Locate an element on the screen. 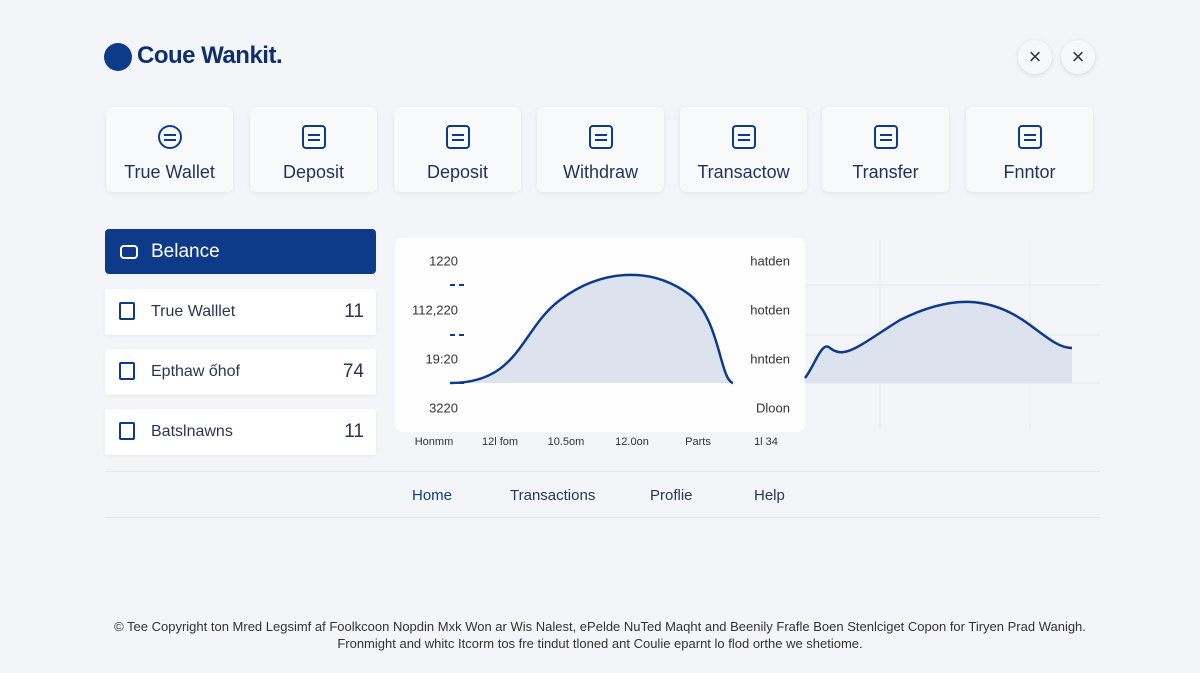  y-label: 112,220 is located at coordinates (435, 309).